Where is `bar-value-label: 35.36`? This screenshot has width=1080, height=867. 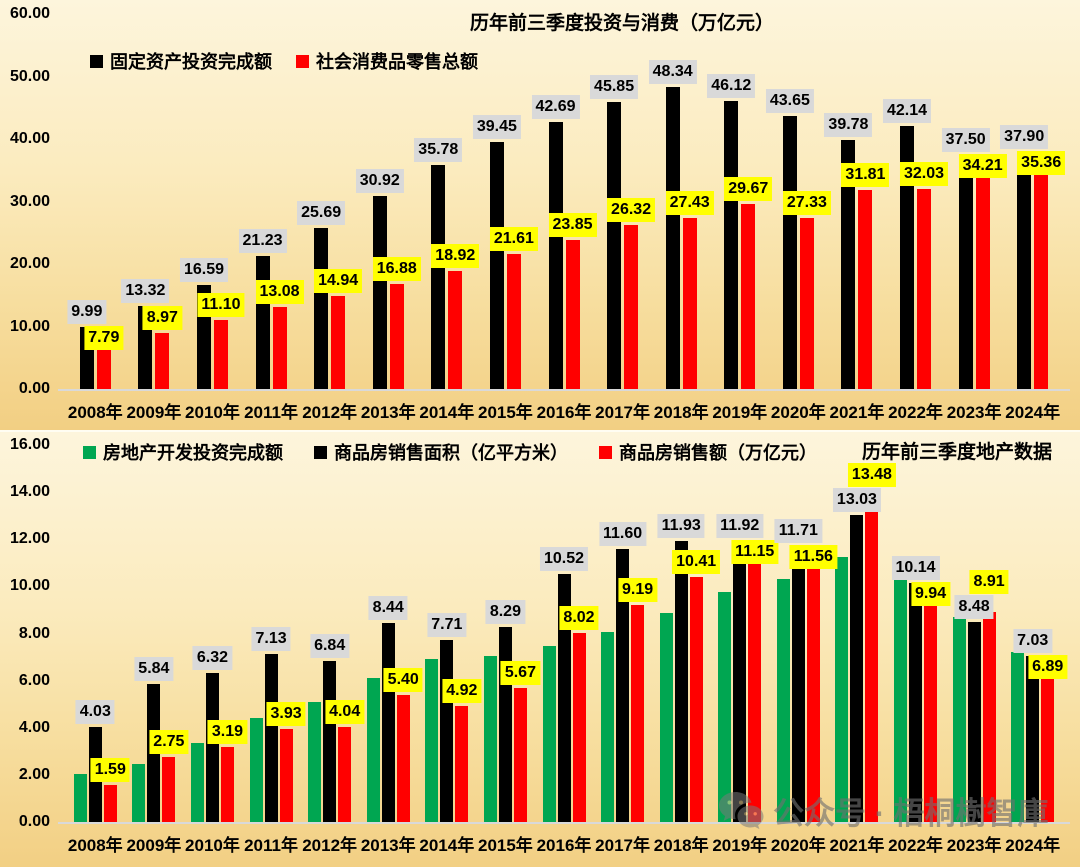 bar-value-label: 35.36 is located at coordinates (1041, 163).